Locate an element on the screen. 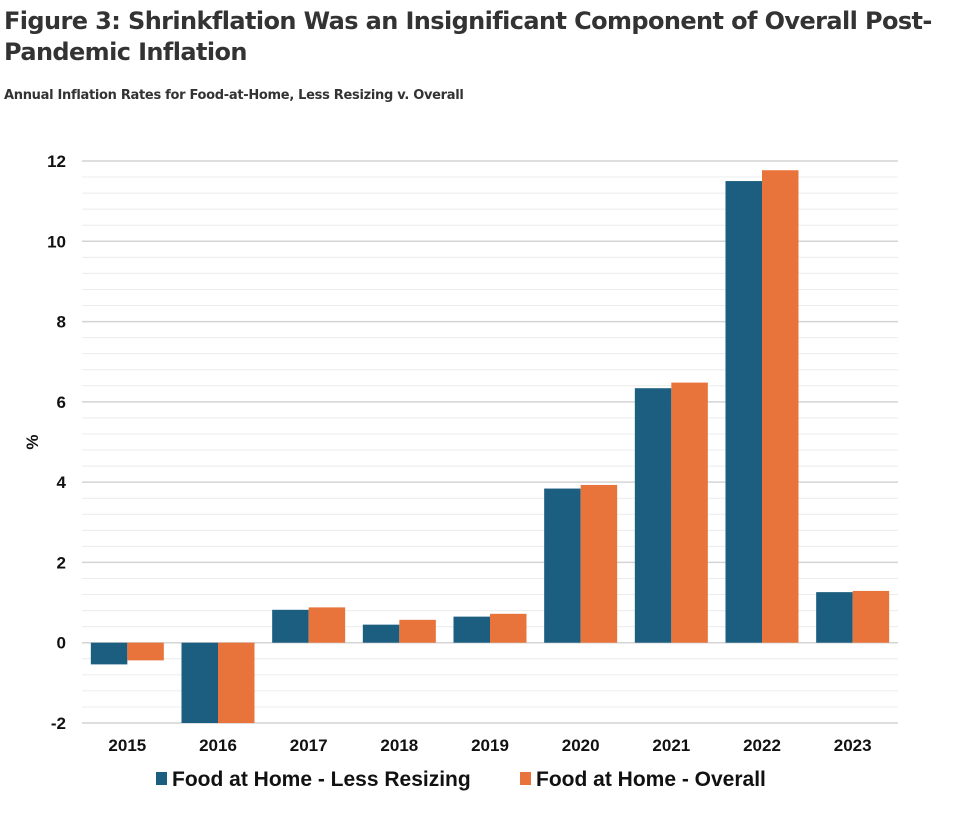 The height and width of the screenshot is (816, 968). y-tick-label: -2 is located at coordinates (58, 723).